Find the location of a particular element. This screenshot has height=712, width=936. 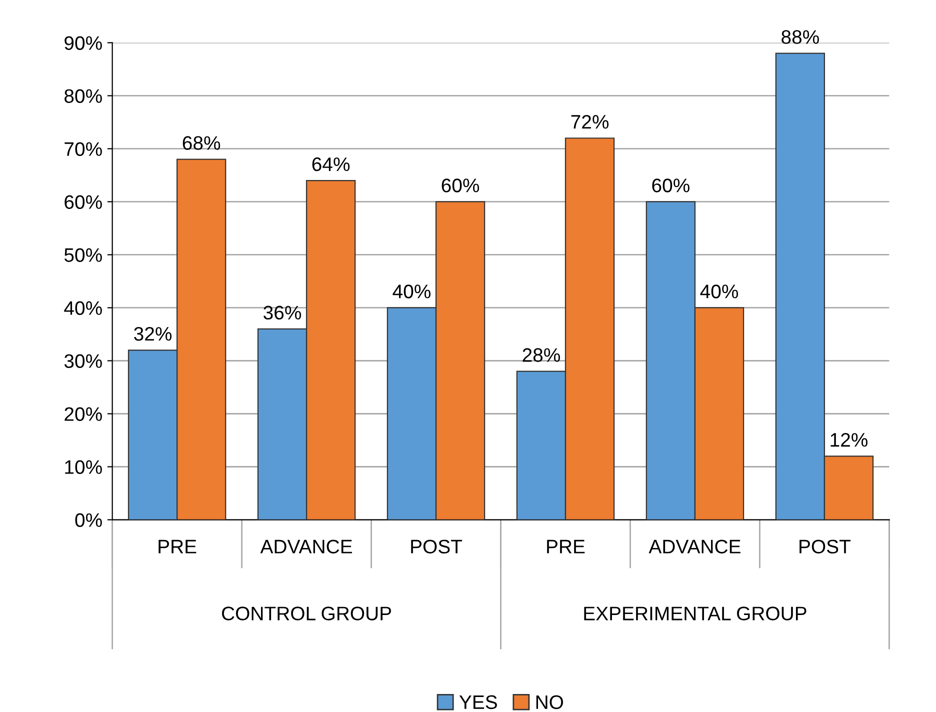

y-tick-label: 40% is located at coordinates (83, 308).